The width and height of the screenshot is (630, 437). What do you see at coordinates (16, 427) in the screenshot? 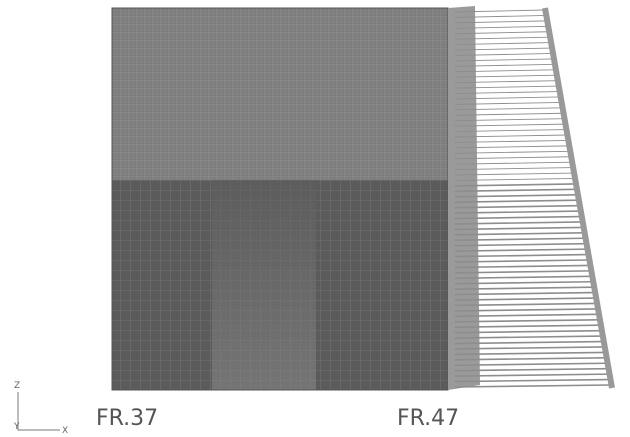
I see `axis-y: Y` at bounding box center [16, 427].